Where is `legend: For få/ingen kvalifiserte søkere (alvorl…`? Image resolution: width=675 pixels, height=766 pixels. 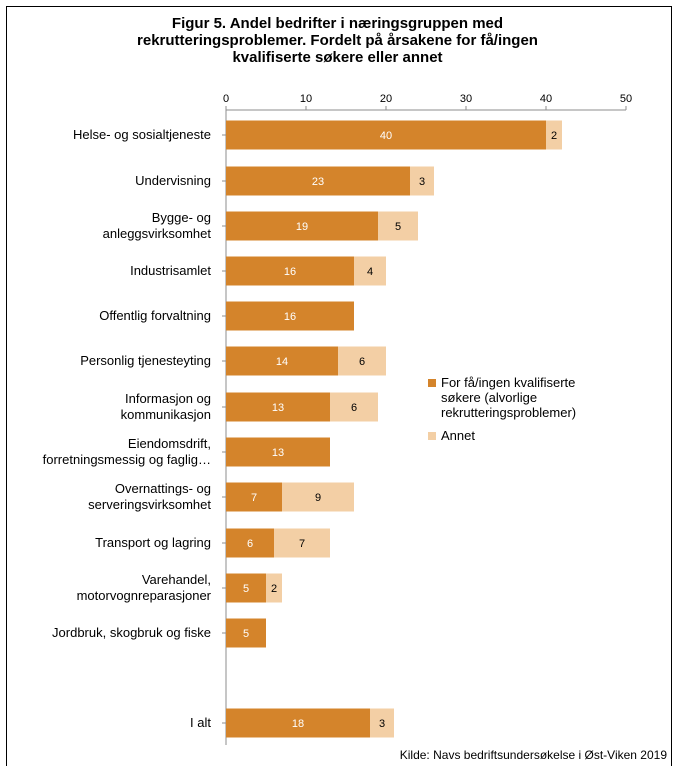
legend: For få/ingen kvalifiserte søkere (alvorl… is located at coordinates (528, 413).